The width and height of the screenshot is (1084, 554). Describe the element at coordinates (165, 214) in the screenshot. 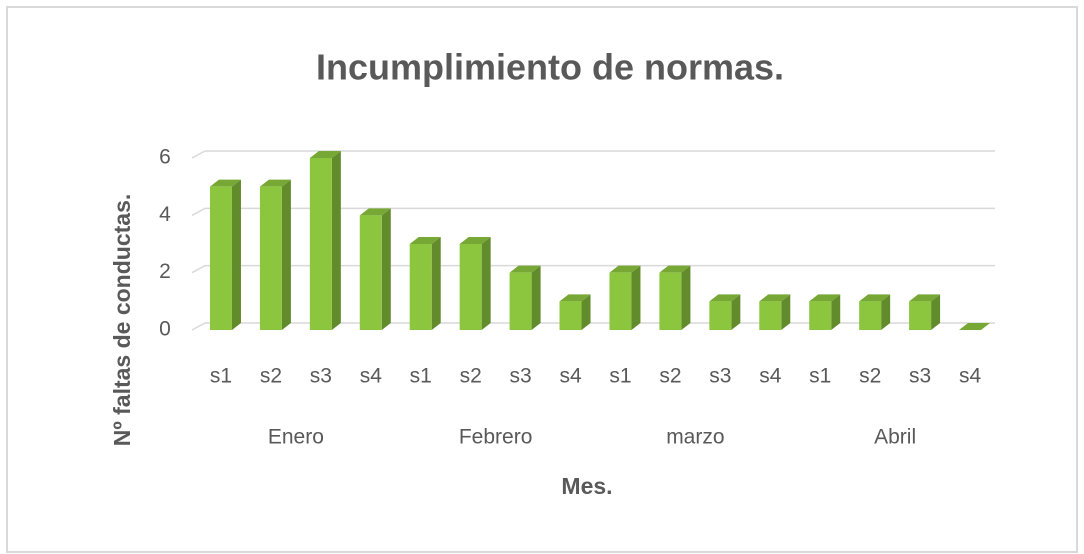

I see `y-tick-label: 4` at that location.